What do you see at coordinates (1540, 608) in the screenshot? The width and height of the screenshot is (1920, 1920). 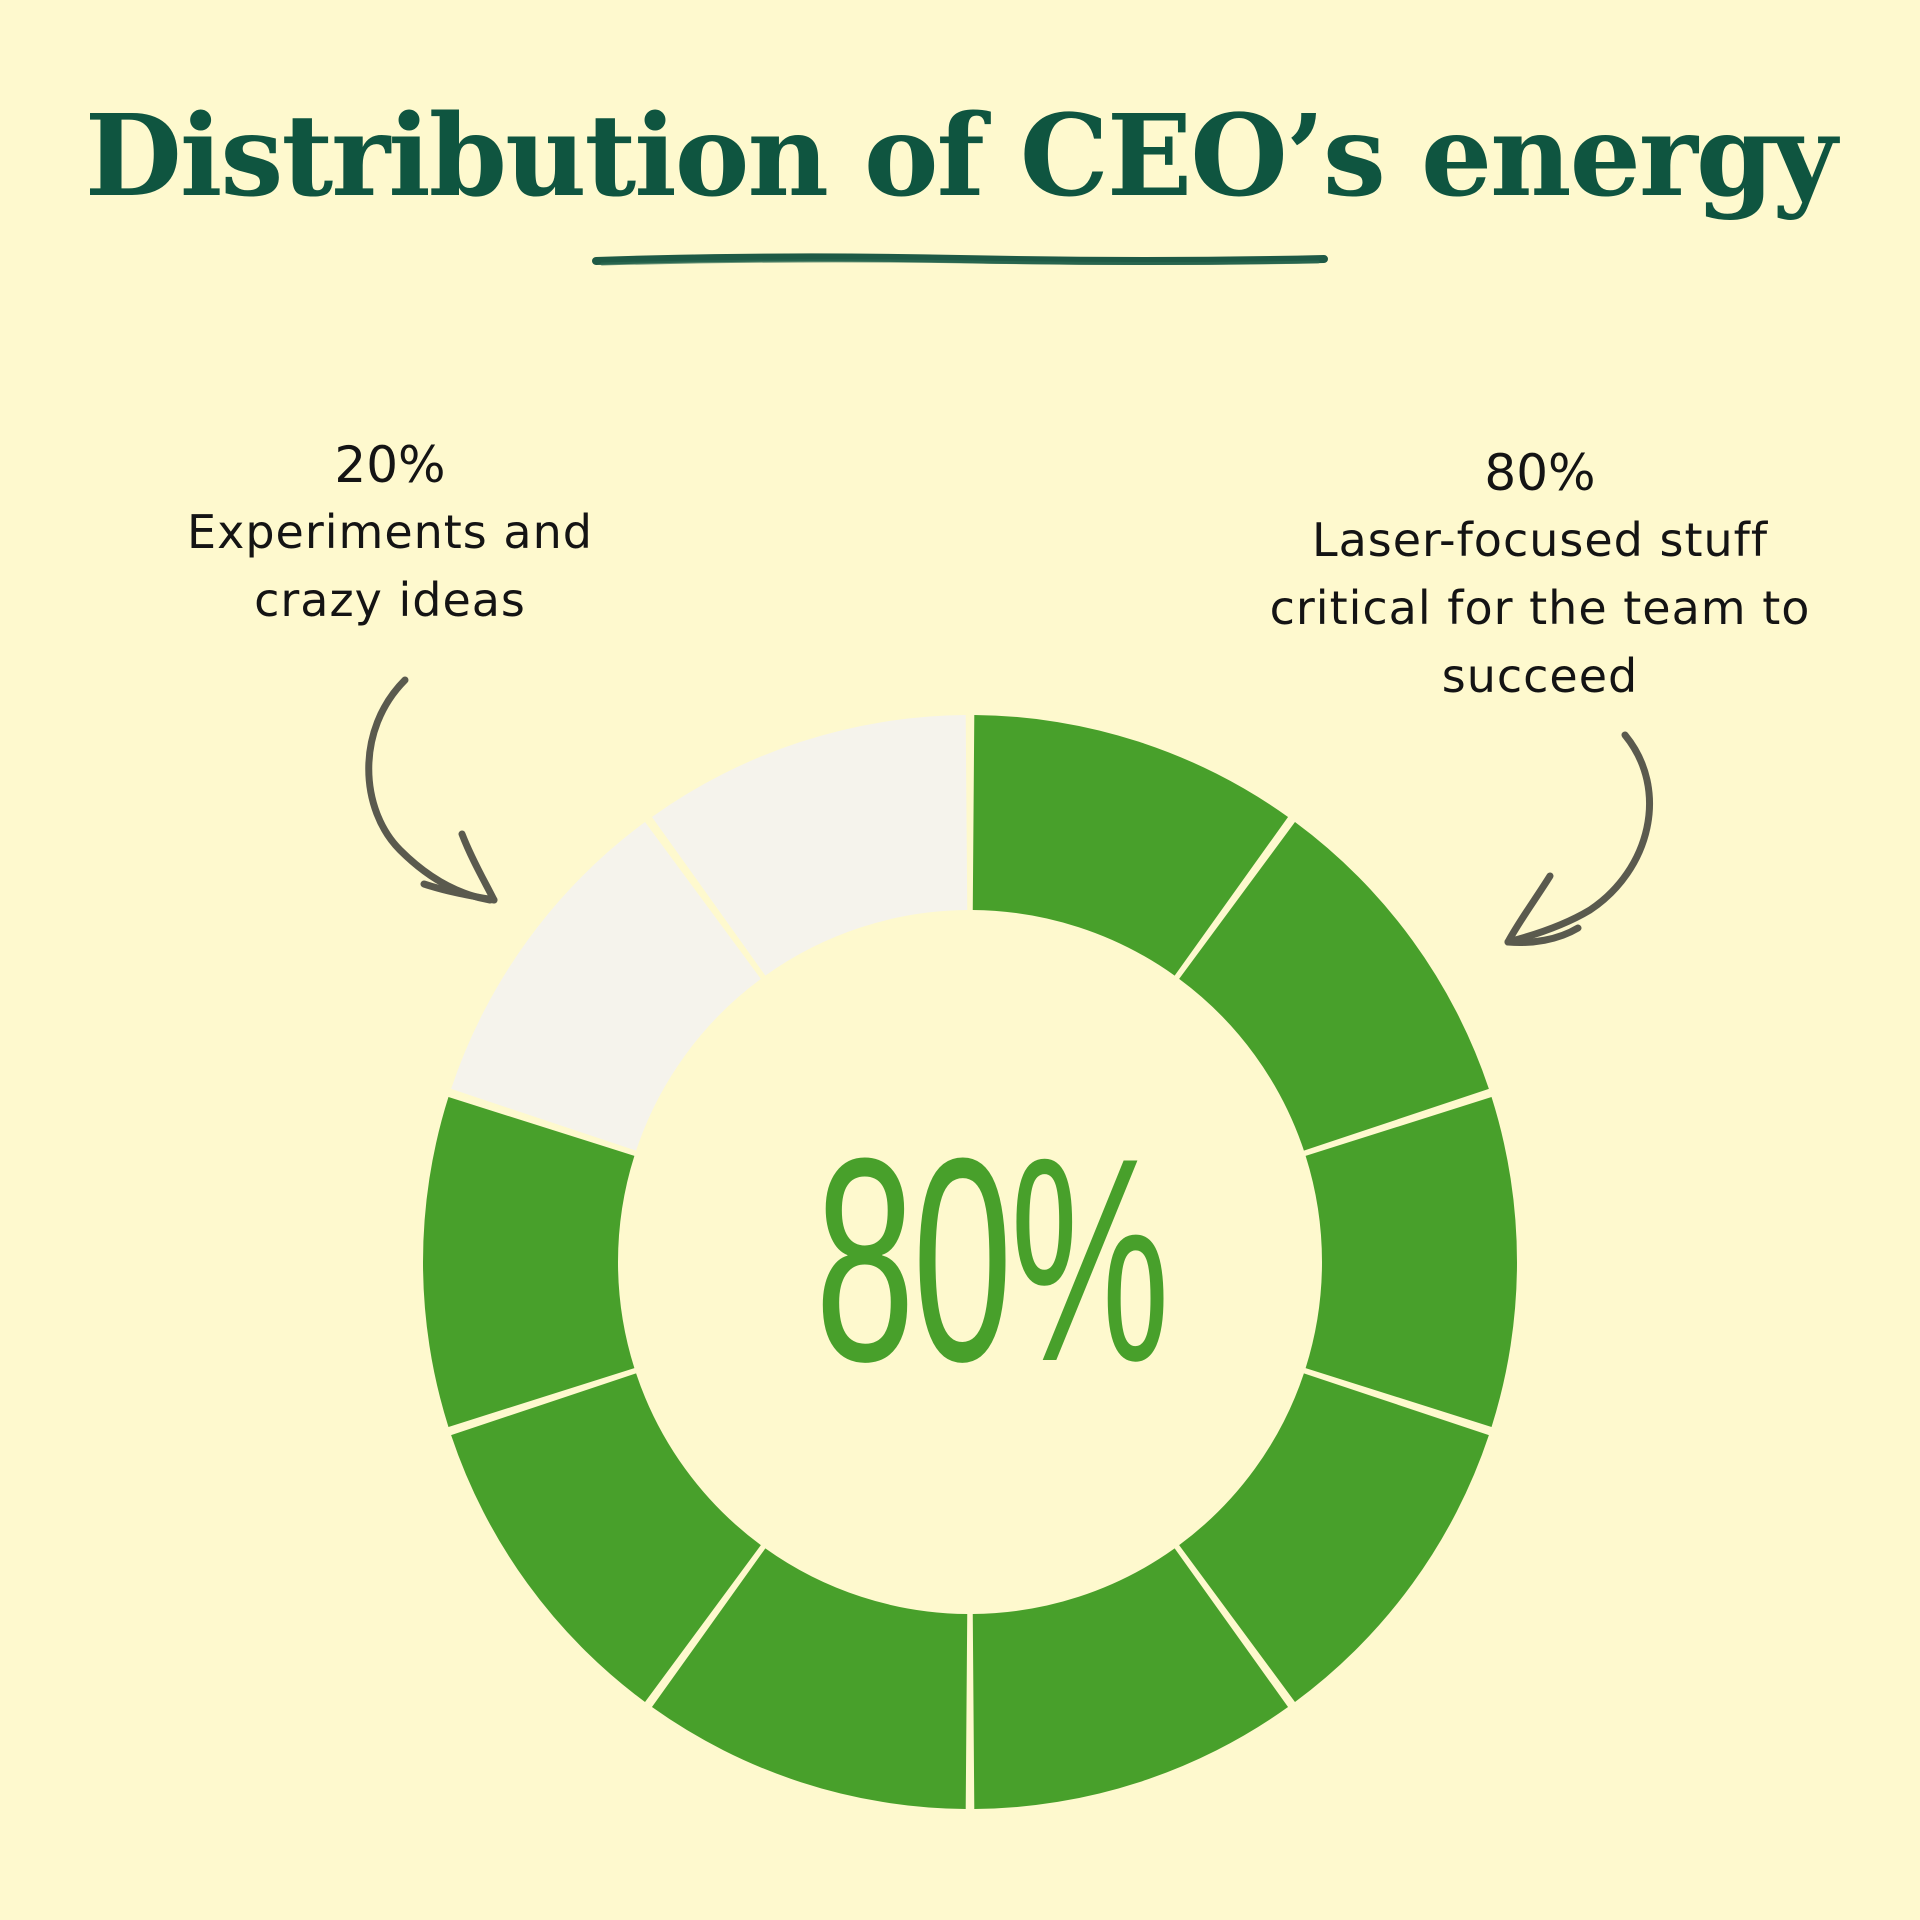 I see `annotation-right-line2: critical for the team to` at bounding box center [1540, 608].